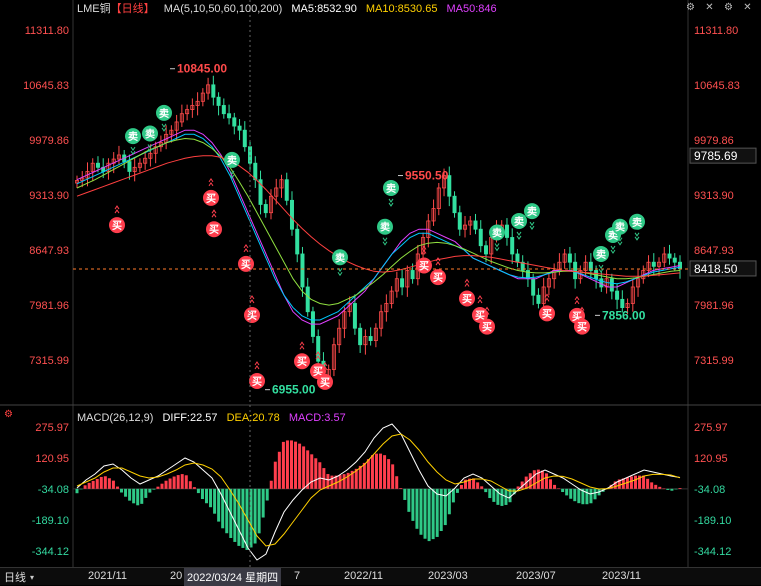 The width and height of the screenshot is (761, 586). I want to click on macd-y-tick-left: -344.12, so click(50, 552).